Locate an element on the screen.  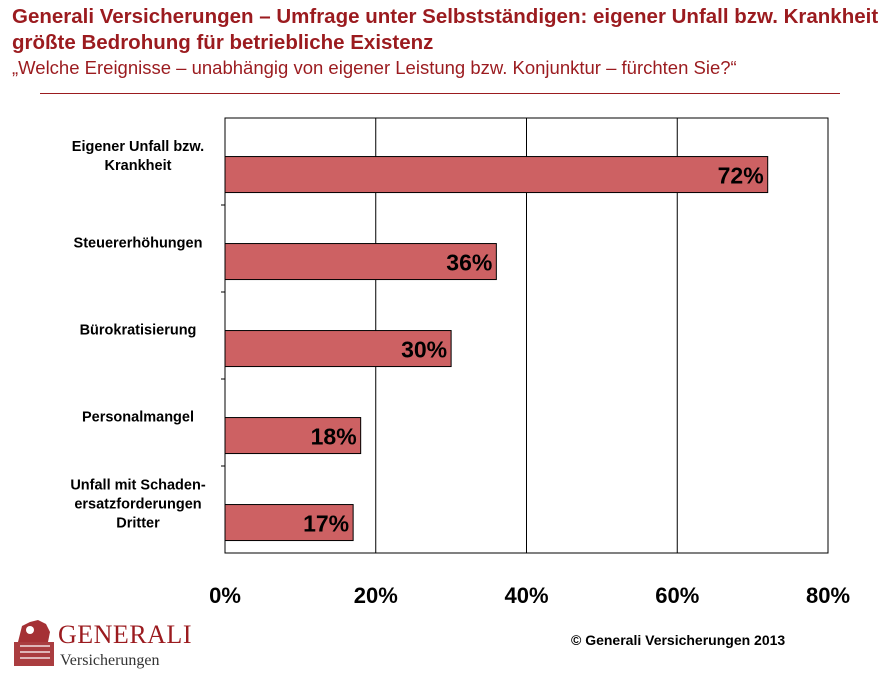
category-label: Personalmangel is located at coordinates (138, 417).